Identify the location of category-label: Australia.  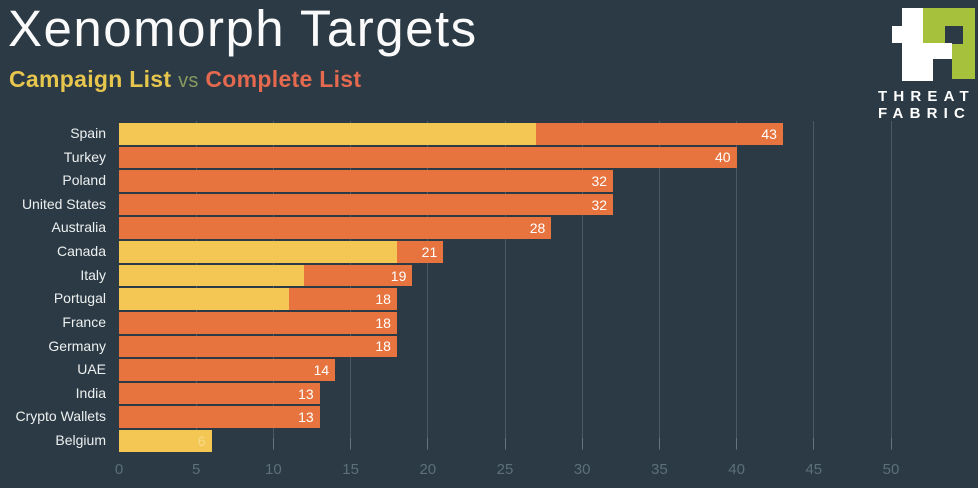
(78, 227).